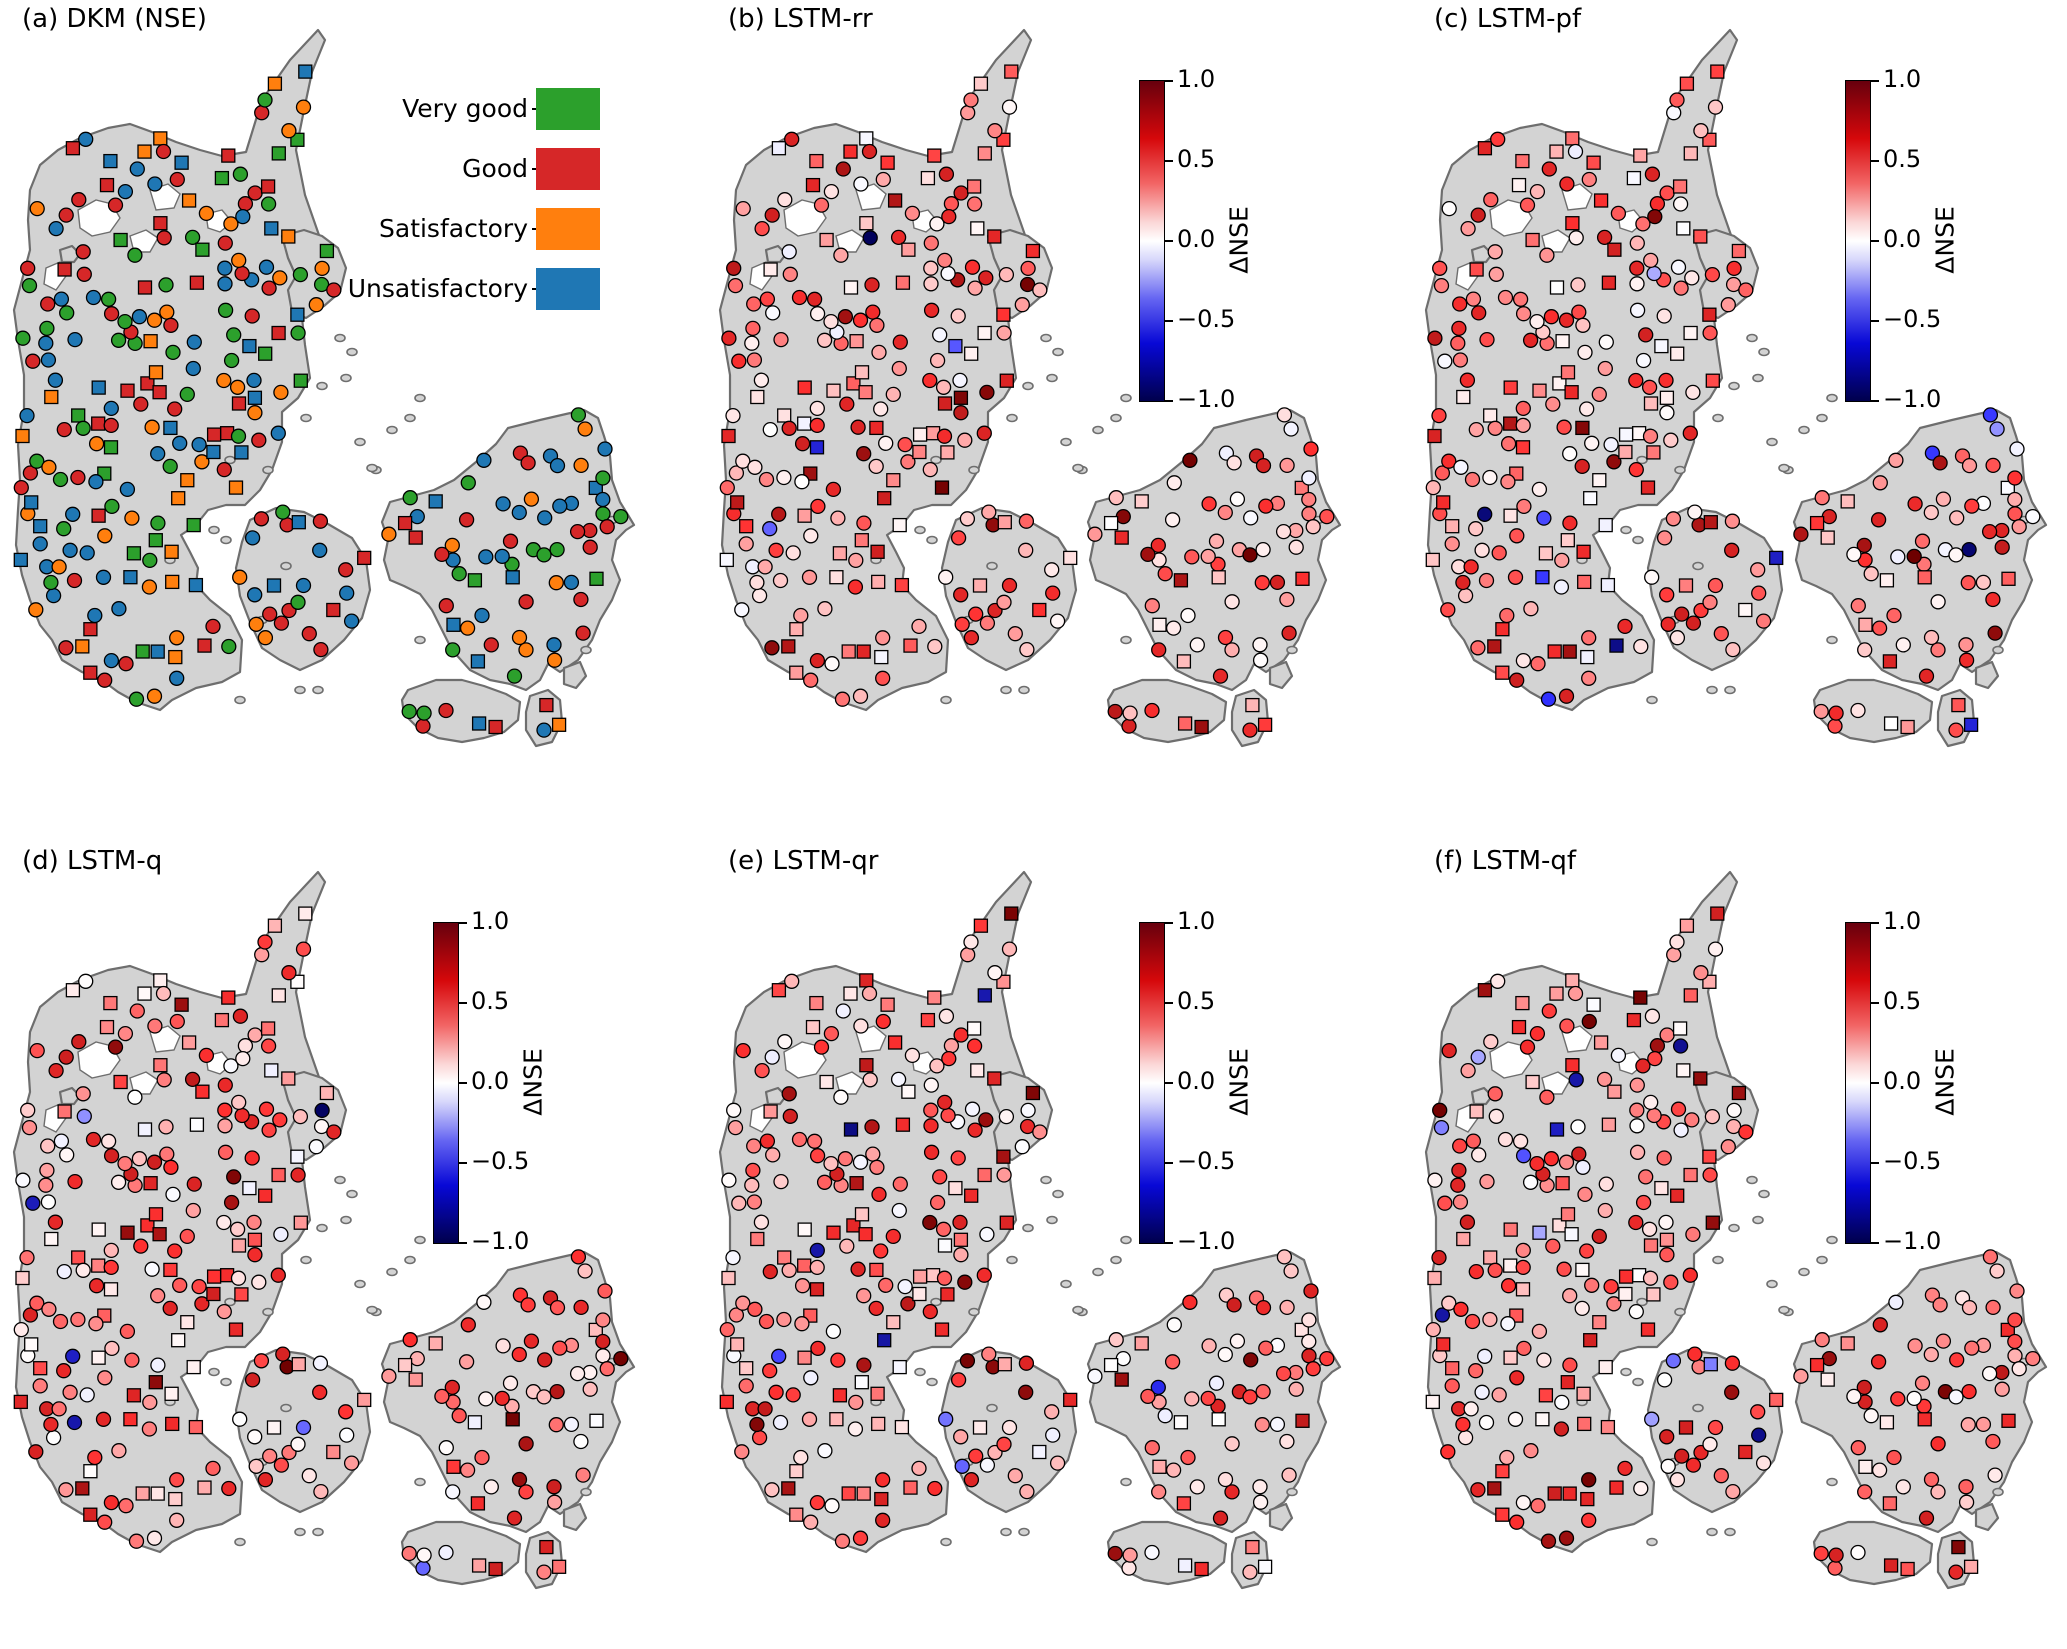 Image resolution: width=2067 pixels, height=1649 pixels. Describe the element at coordinates (508, 550) in the screenshot. I see `zealand-landmass` at that location.